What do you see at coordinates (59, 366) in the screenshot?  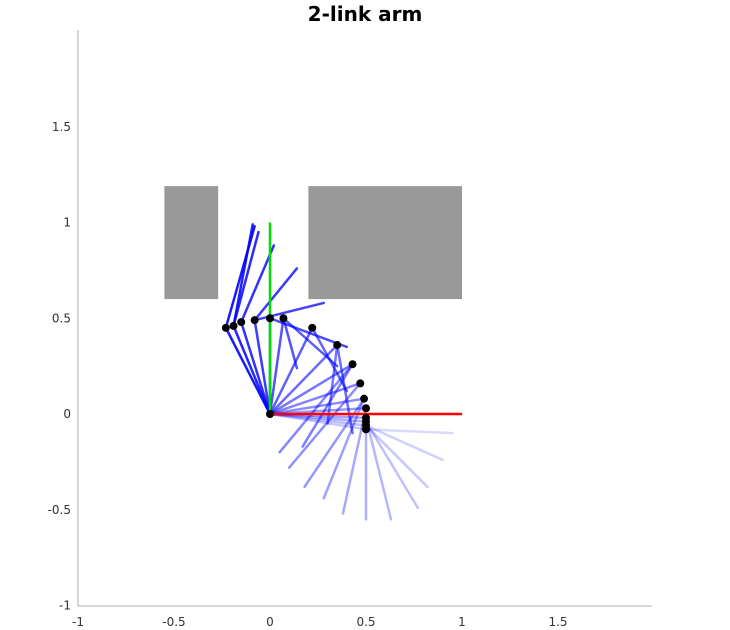 I see `y-tick-labels: -1 -0.5 0 0.5 1 1.5` at bounding box center [59, 366].